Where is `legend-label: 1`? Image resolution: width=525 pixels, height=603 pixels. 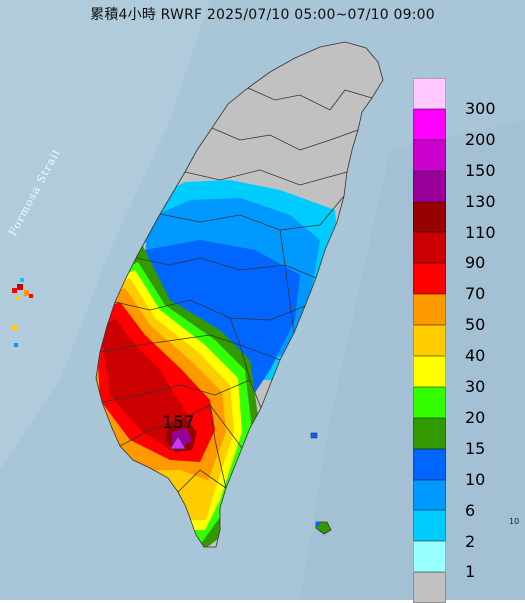 legend-label: 1 is located at coordinates (470, 572).